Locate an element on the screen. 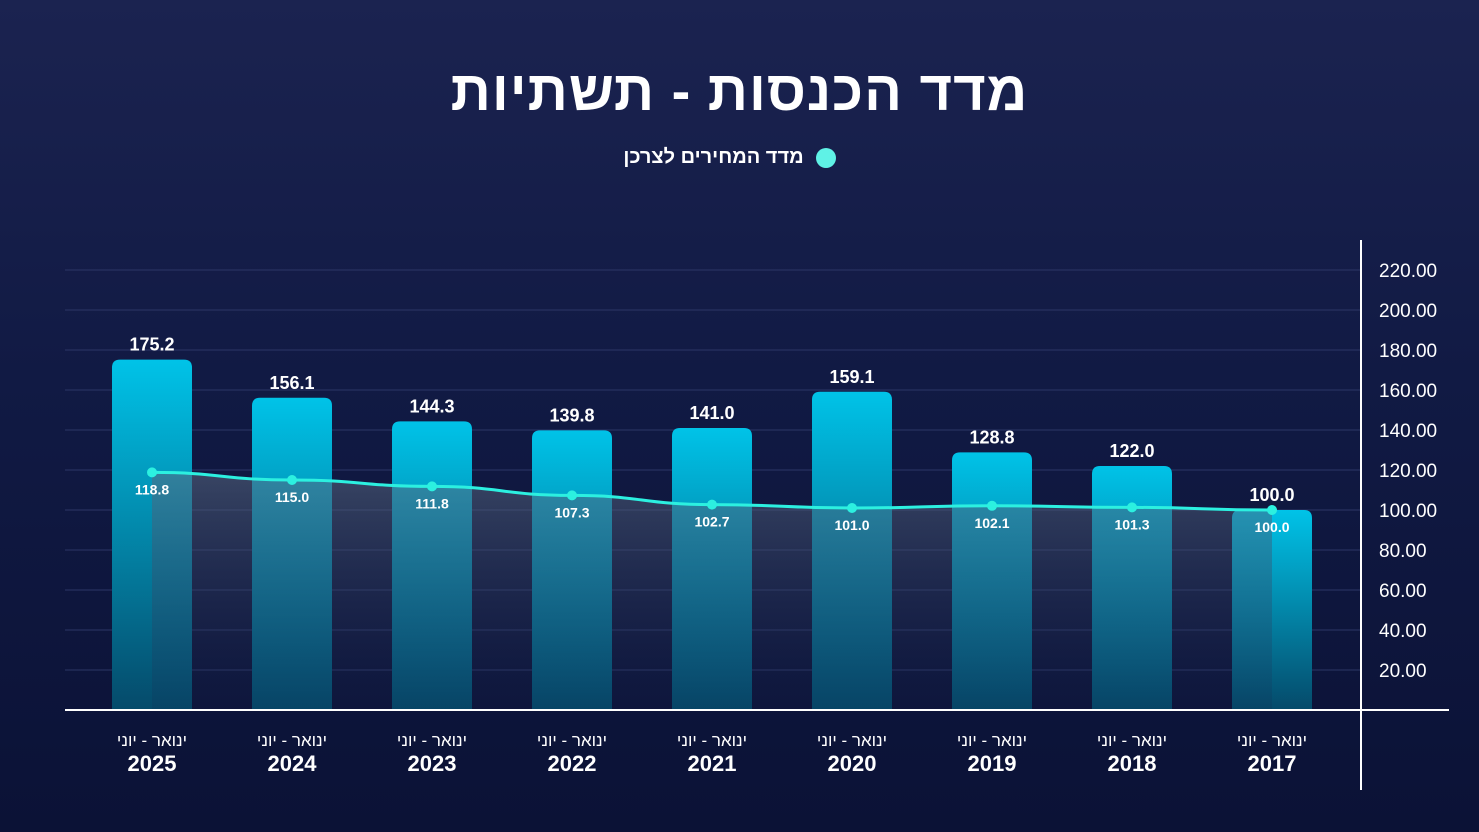 This screenshot has height=832, width=1479. y-tick-label: 180.00 is located at coordinates (1408, 351).